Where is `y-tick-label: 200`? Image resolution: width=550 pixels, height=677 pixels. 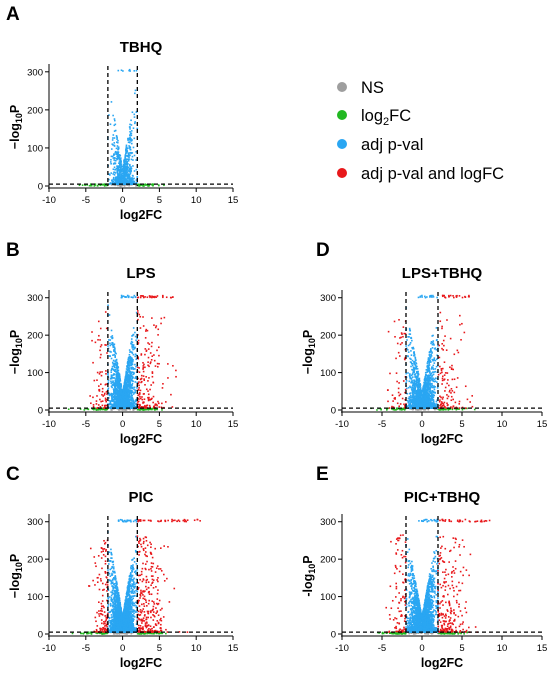
y-tick-label: 200 is located at coordinates (35, 336).